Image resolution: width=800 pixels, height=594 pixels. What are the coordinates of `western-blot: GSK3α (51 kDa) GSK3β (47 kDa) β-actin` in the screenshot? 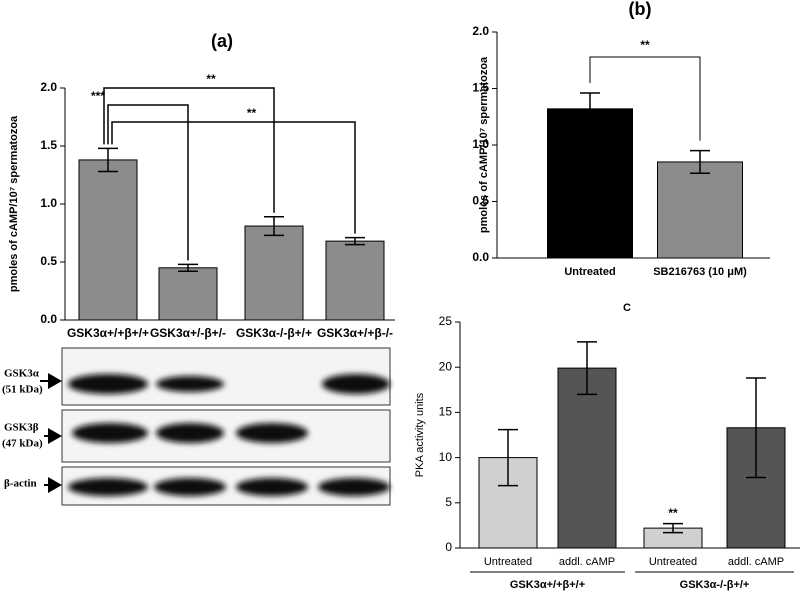 It's located at (196, 426).